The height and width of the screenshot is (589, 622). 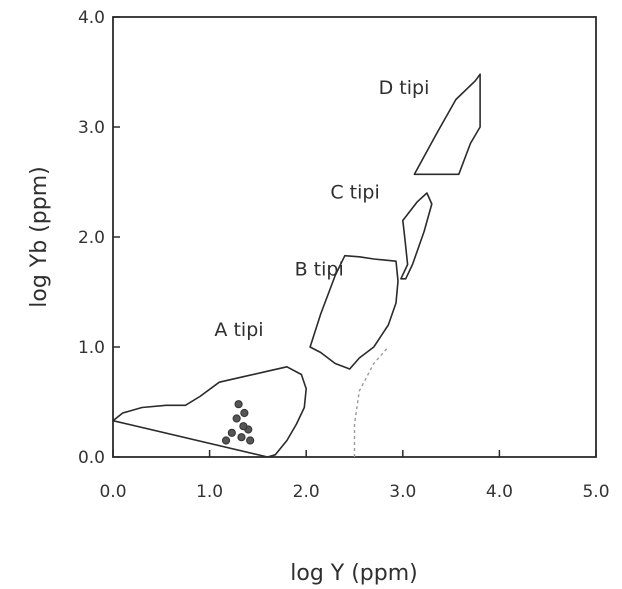 I want to click on region-c-tipi, so click(x=416, y=236).